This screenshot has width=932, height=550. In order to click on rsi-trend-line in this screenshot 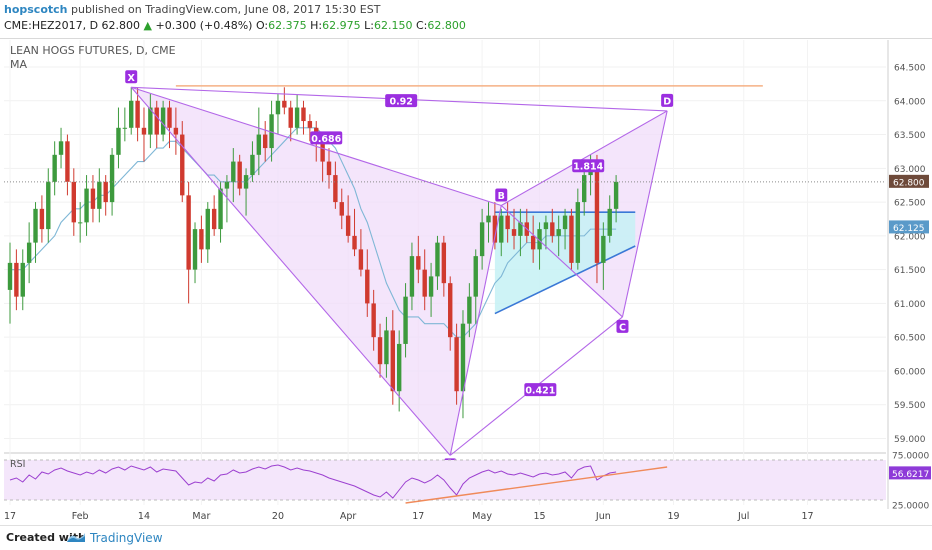, I will do `click(536, 485)`.